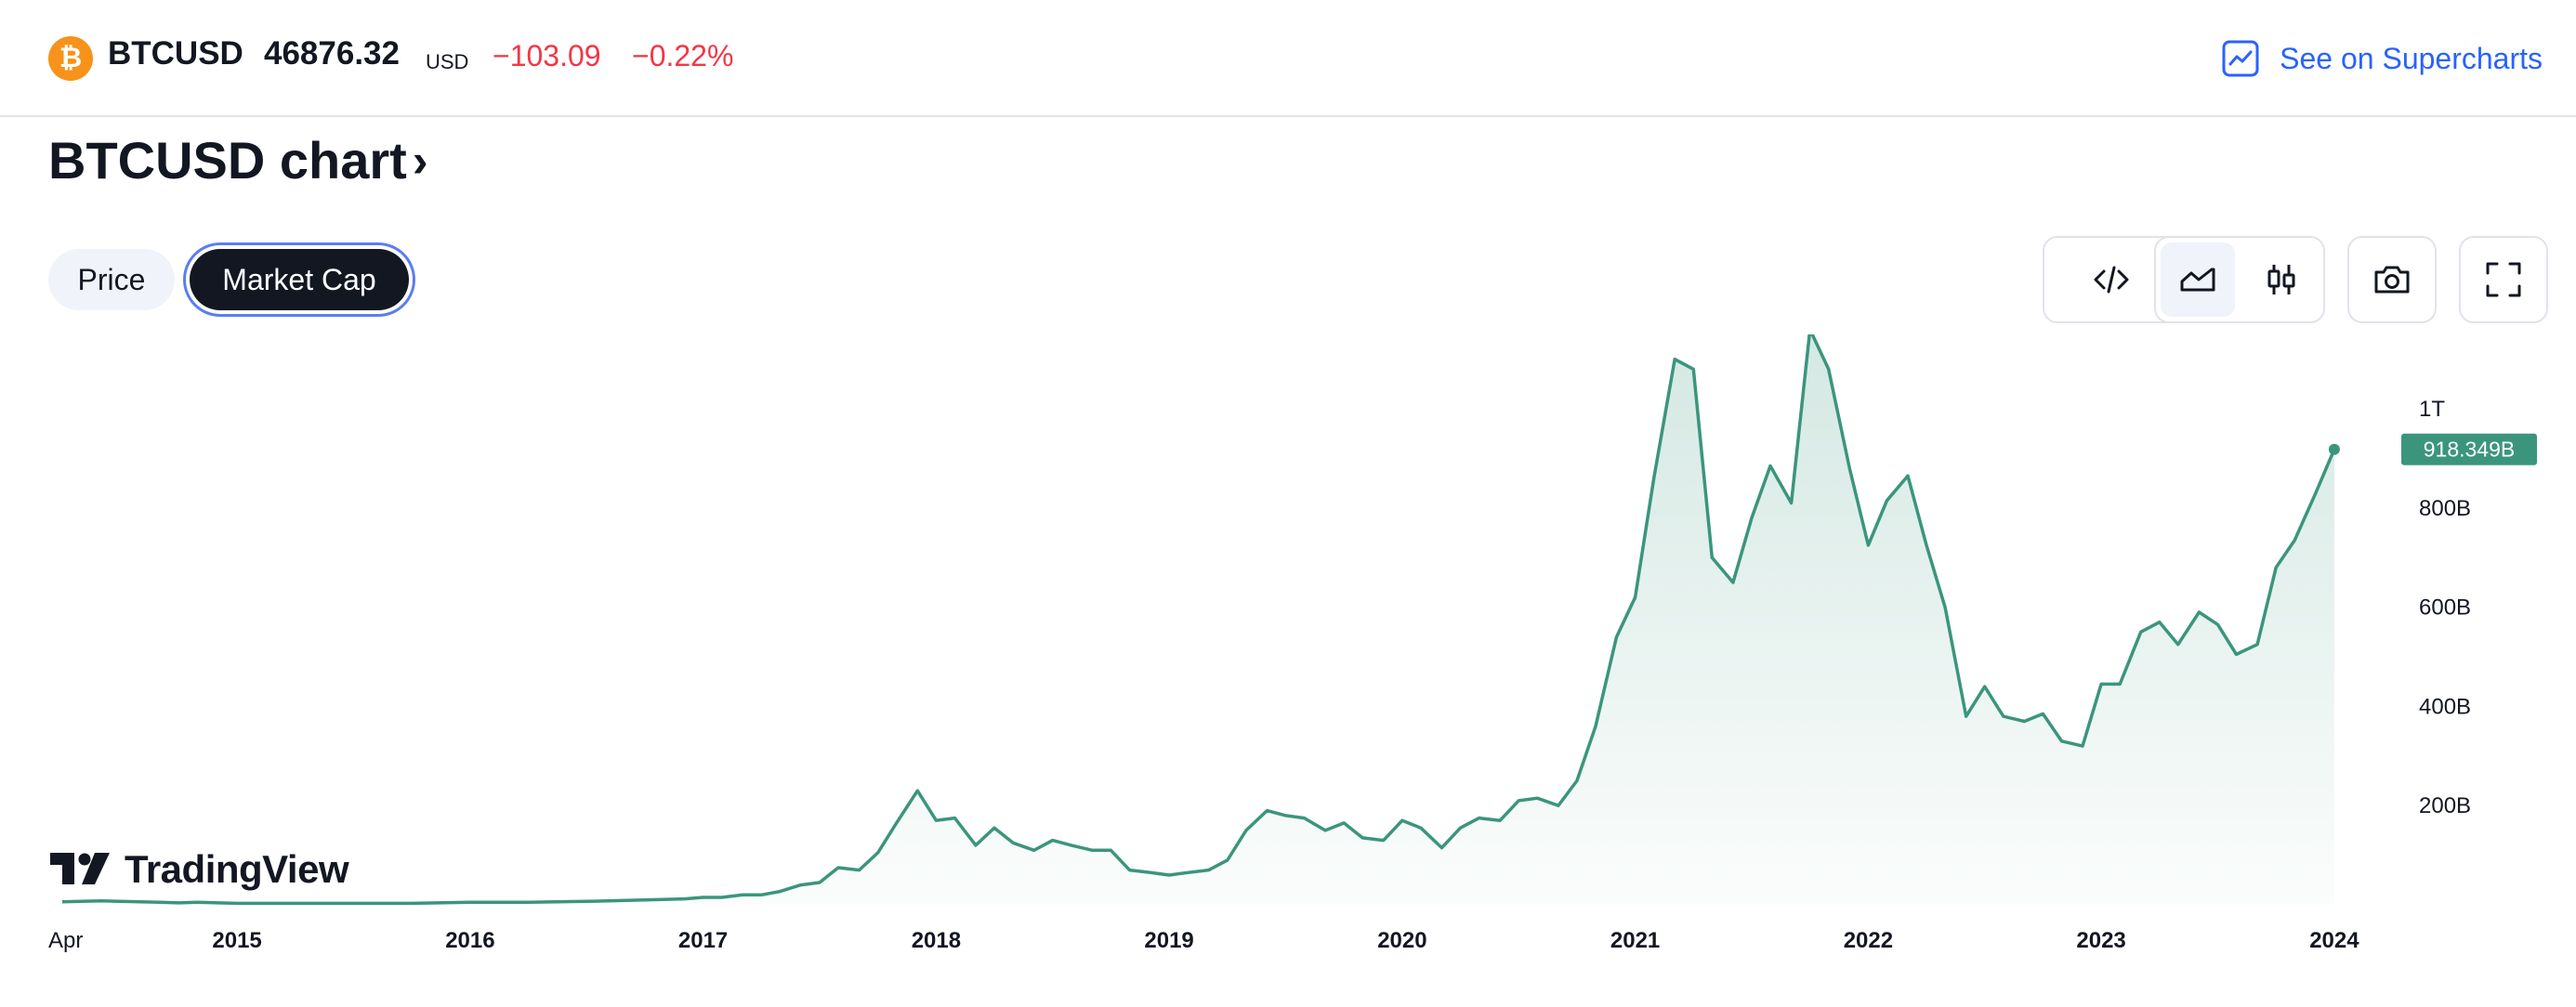  I want to click on price-change-percent: −0.22%, so click(682, 56).